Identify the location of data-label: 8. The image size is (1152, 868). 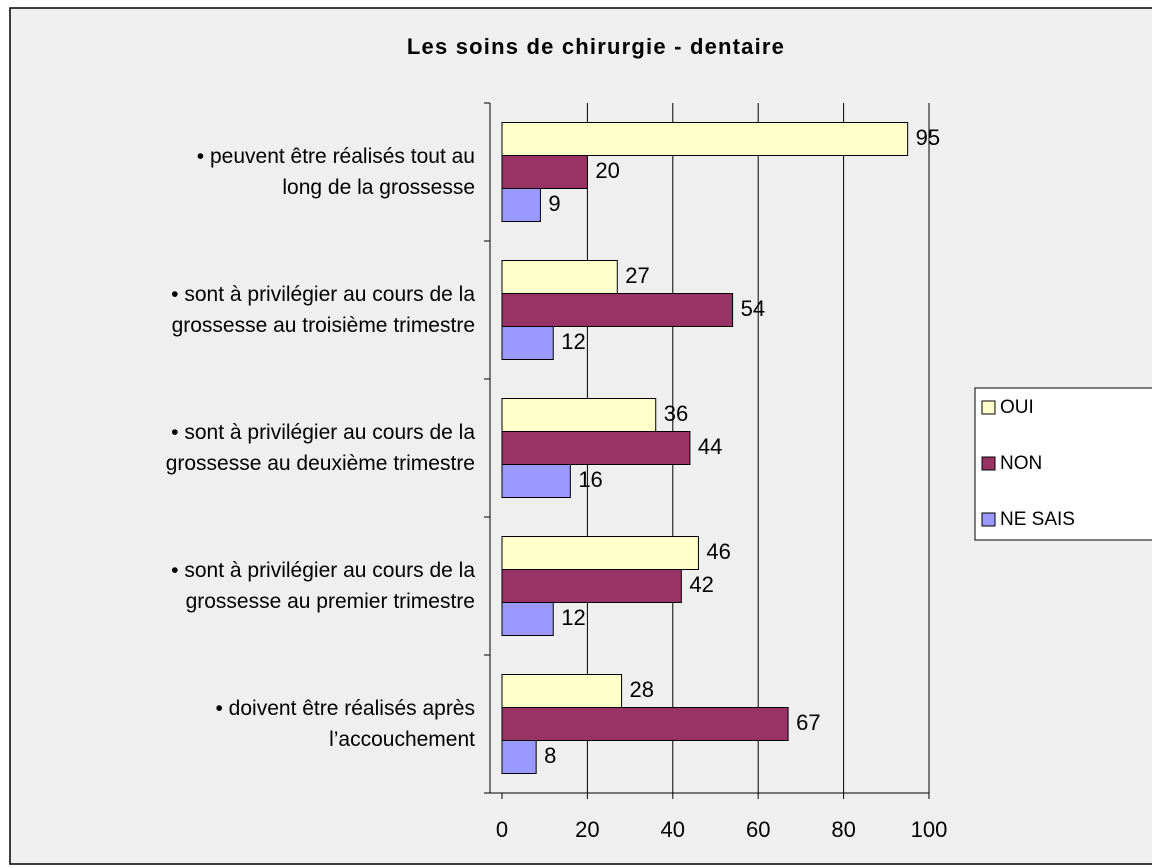
(550, 755).